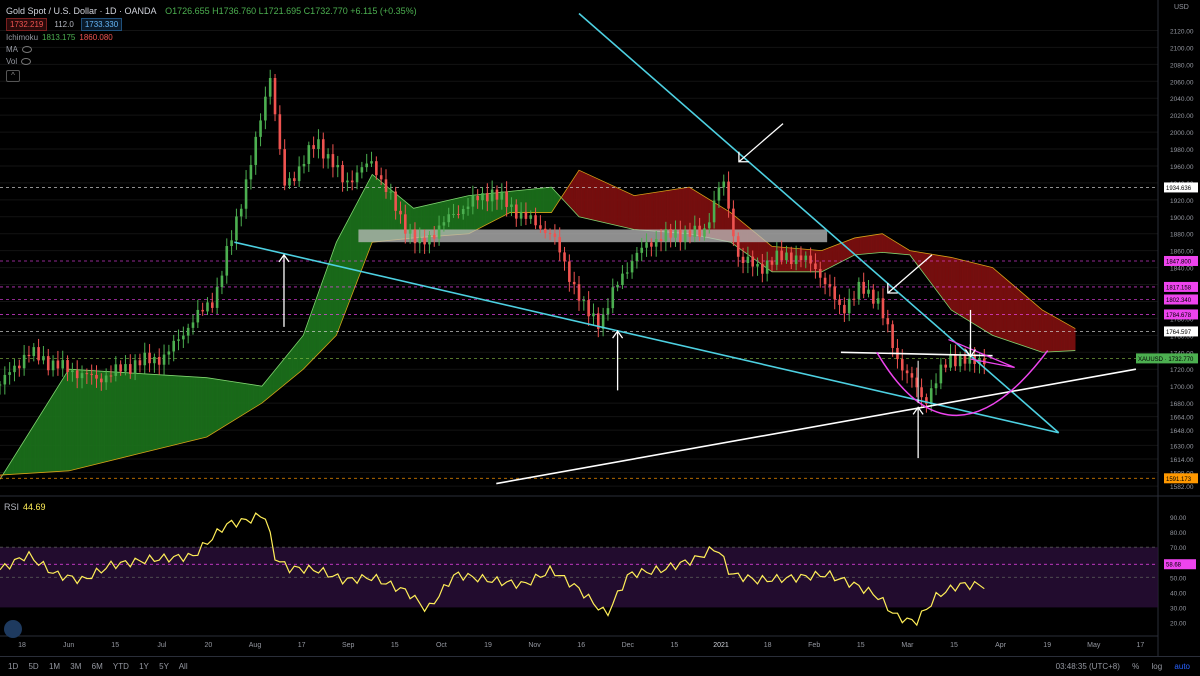  Describe the element at coordinates (1136, 666) in the screenshot. I see `percent-toggle: %` at that location.